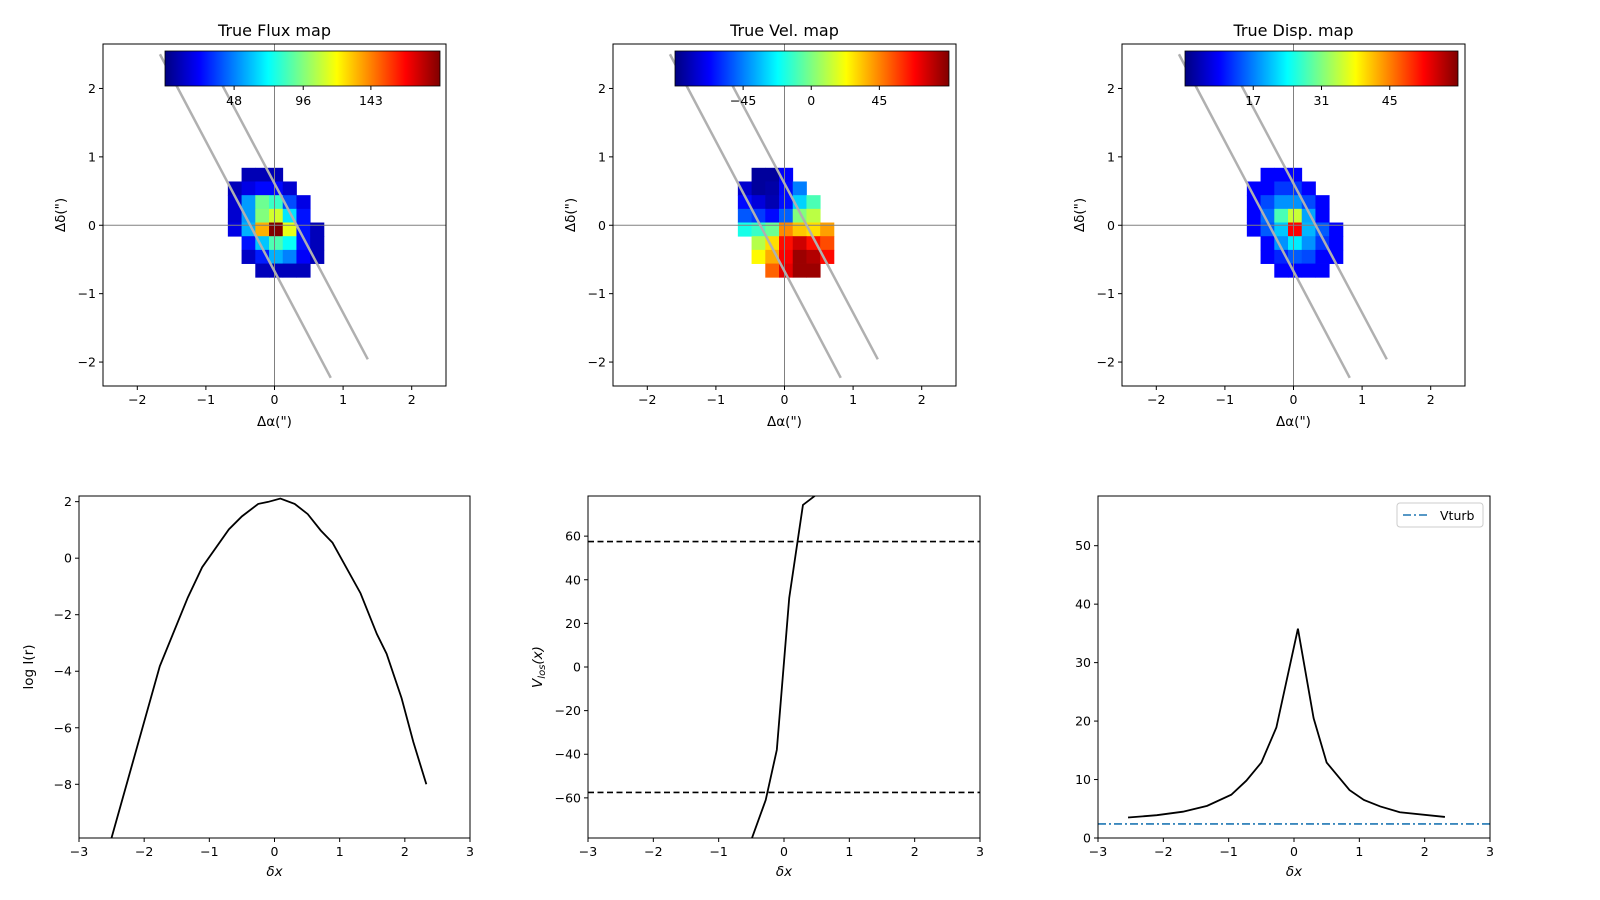  What do you see at coordinates (784, 667) in the screenshot?
I see `series-line-velocity` at bounding box center [784, 667].